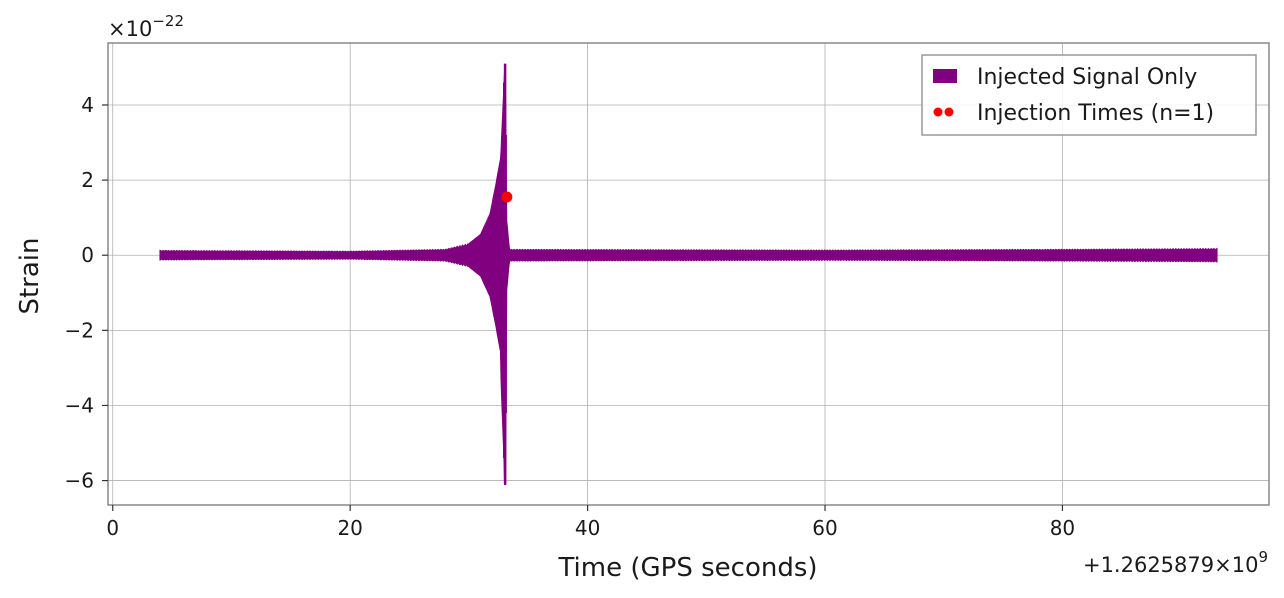  Describe the element at coordinates (1062, 528) in the screenshot. I see `x-tick-label: 80` at that location.